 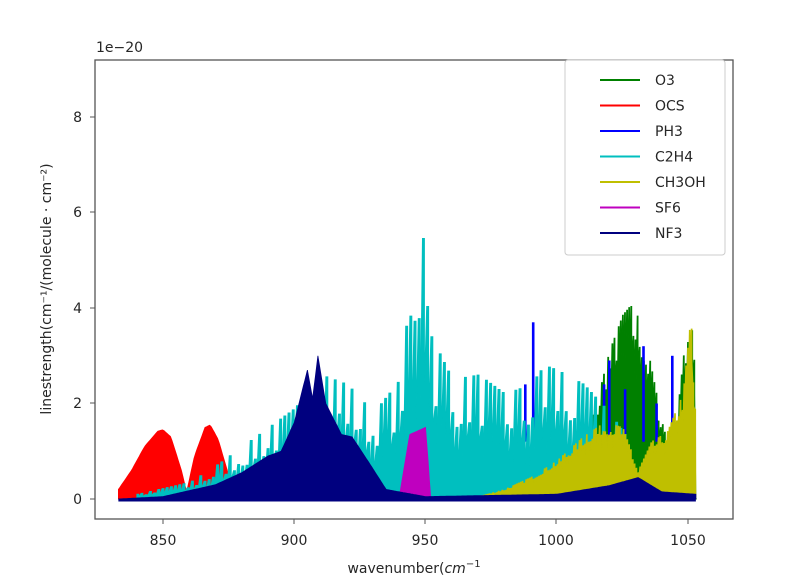 What do you see at coordinates (47, 288) in the screenshot?
I see `y-axis-label: linestrength(cm⁻¹/(molecule · cm⁻²)` at bounding box center [47, 288].